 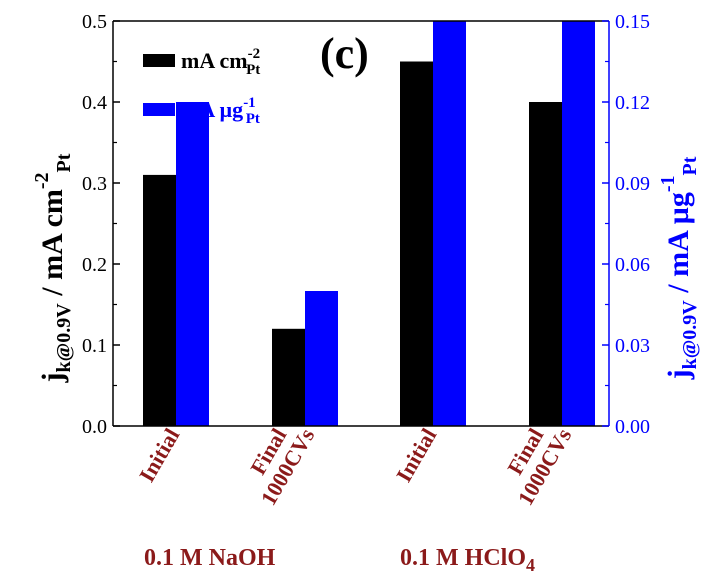 I want to click on right-tick-label-5: 0.15, so click(x=632, y=22).